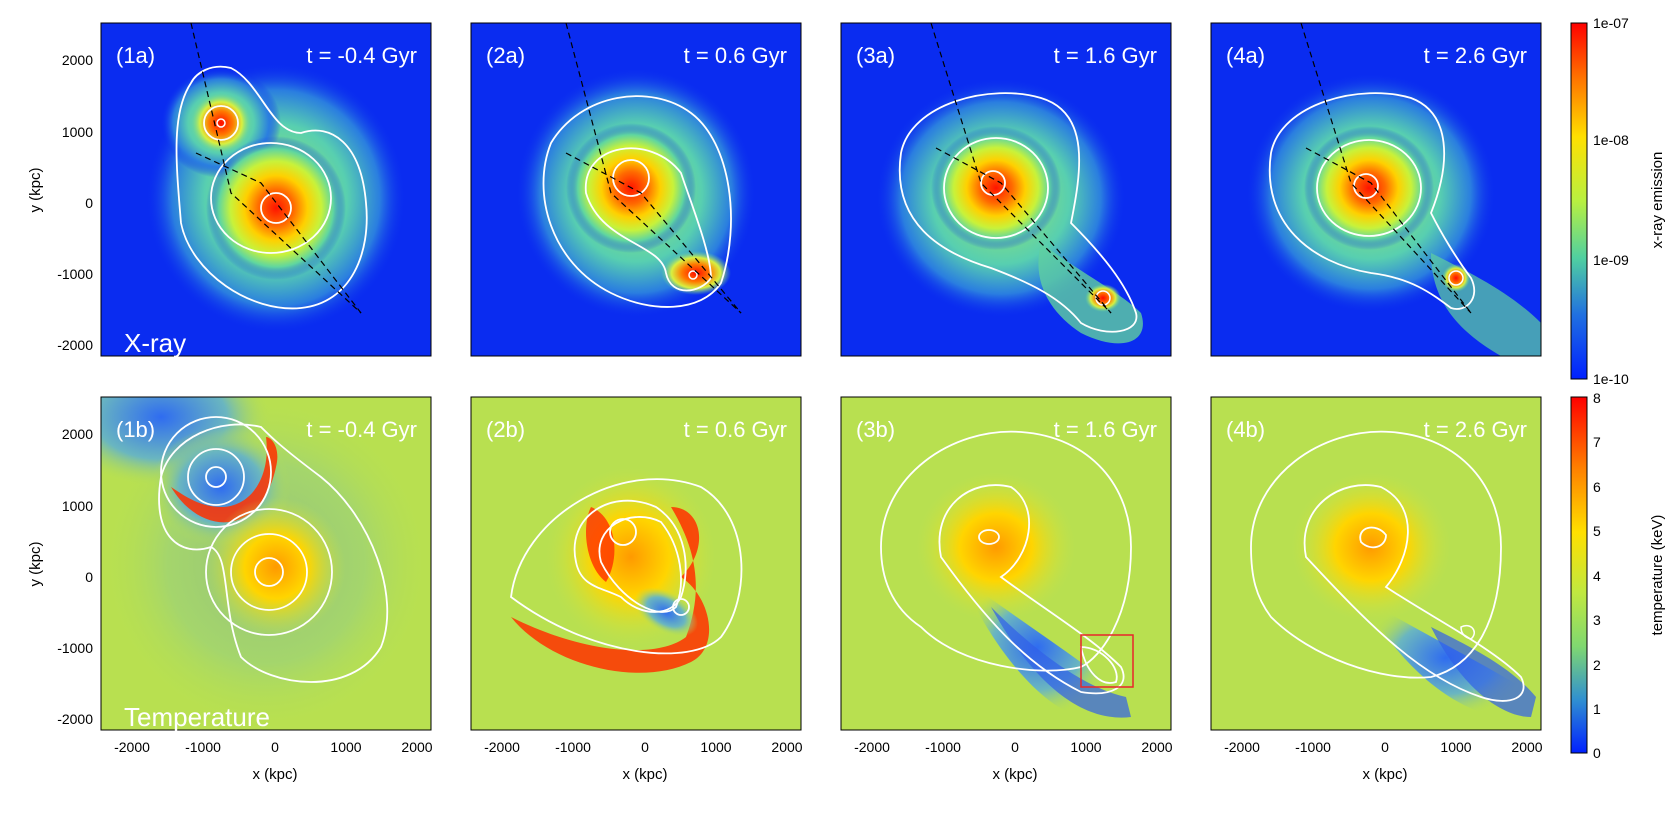 This screenshot has height=836, width=1679. I want to click on x-tick-4-m2000: -2000, so click(1242, 747).